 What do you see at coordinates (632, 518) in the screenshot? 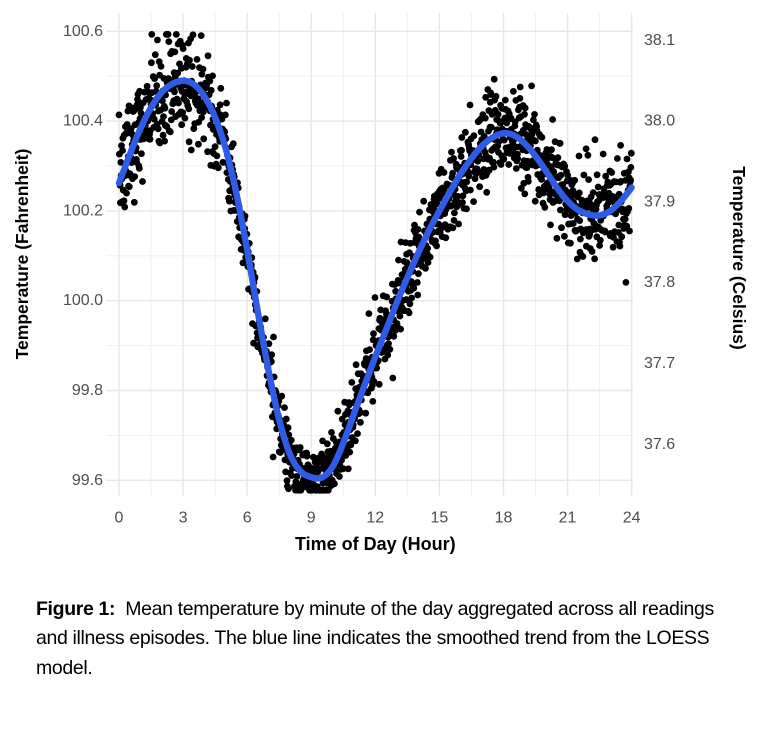
I see `x-tick-label: 24` at bounding box center [632, 518].